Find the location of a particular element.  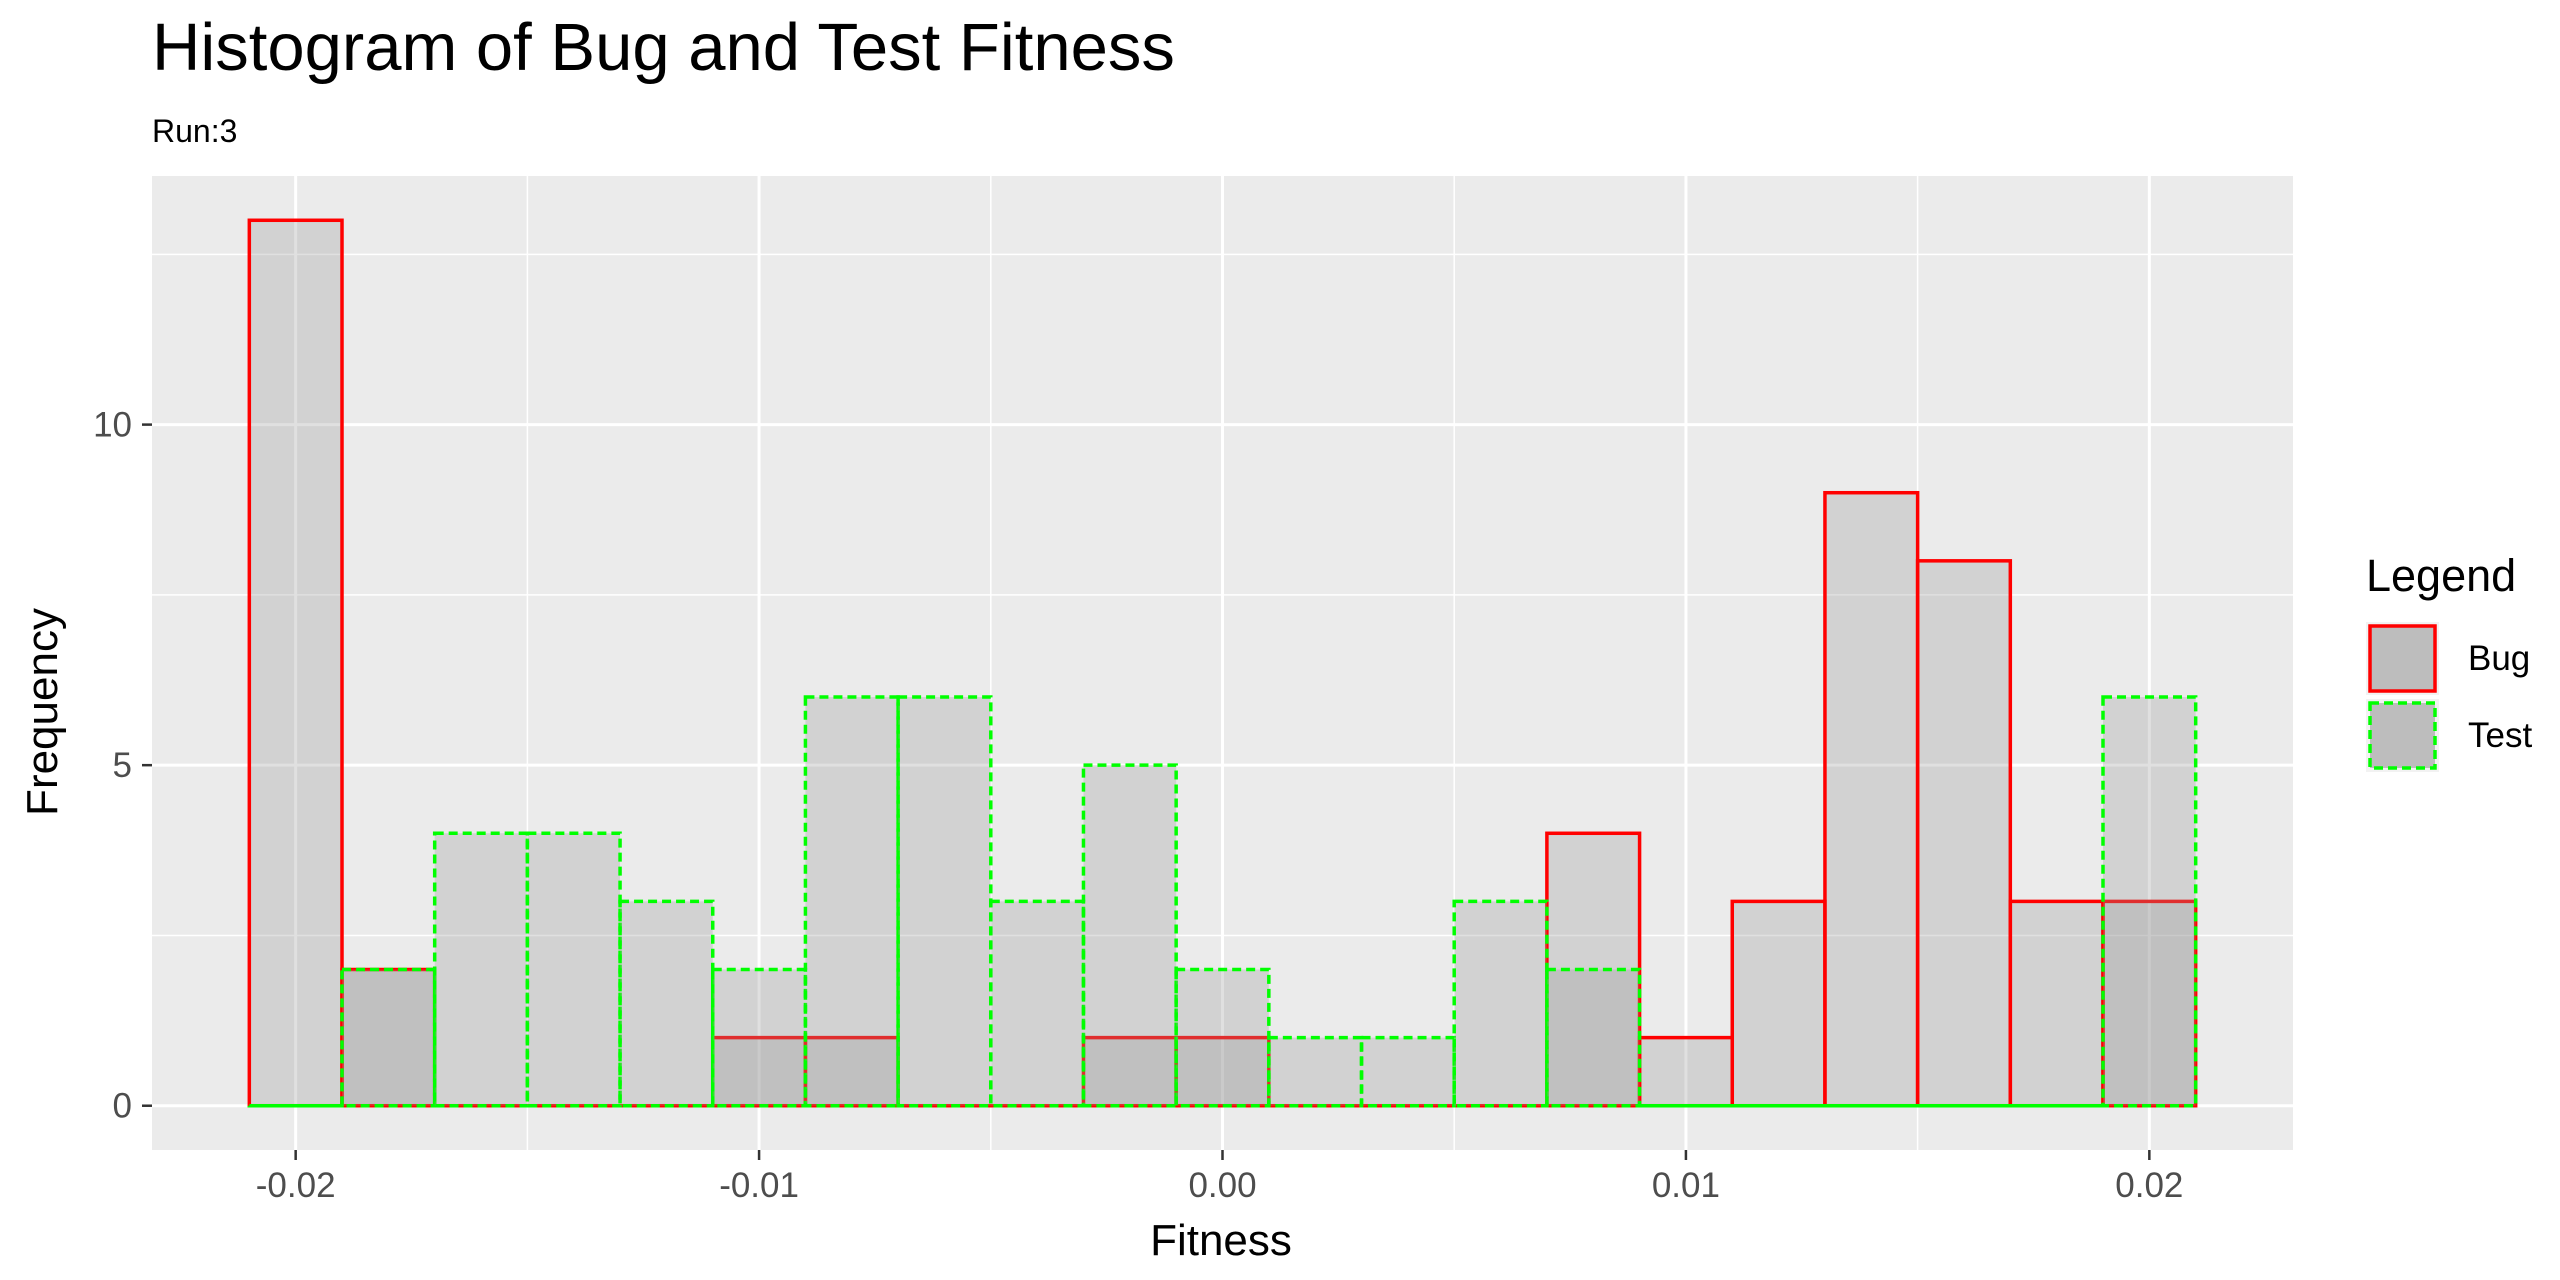

y-tick-label: 10 is located at coordinates (112, 425).